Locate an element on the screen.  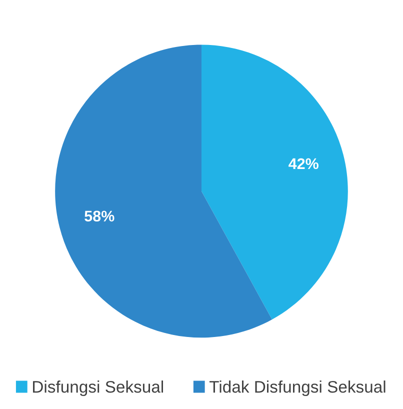
legend-label: Tidak Disfungsi Seksual is located at coordinates (297, 388).